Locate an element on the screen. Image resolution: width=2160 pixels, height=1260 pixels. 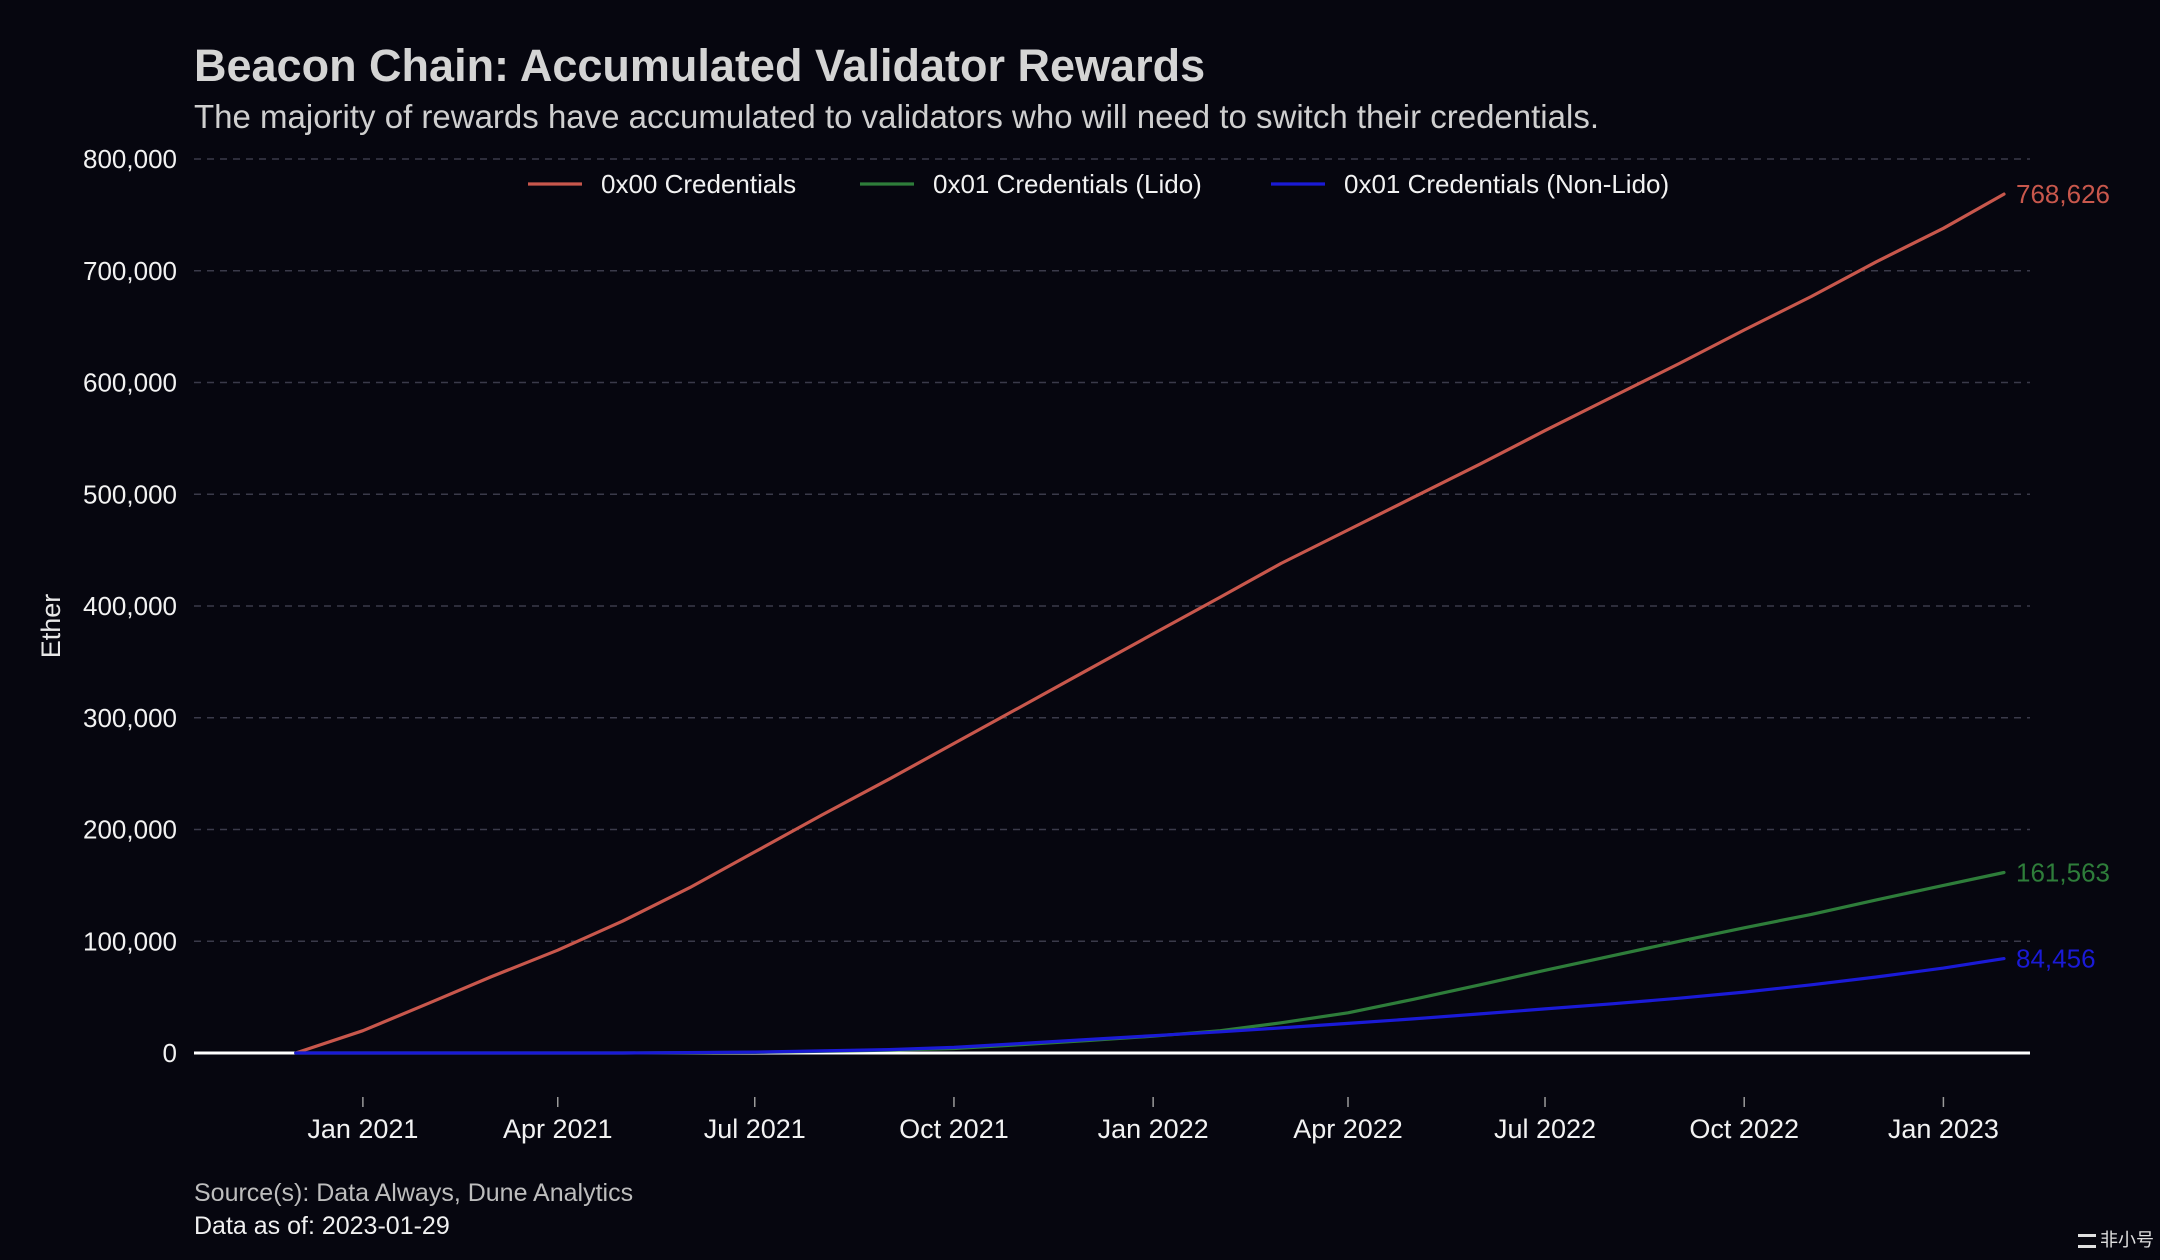
x-tick-label: Jan 2022 is located at coordinates (1153, 1129).